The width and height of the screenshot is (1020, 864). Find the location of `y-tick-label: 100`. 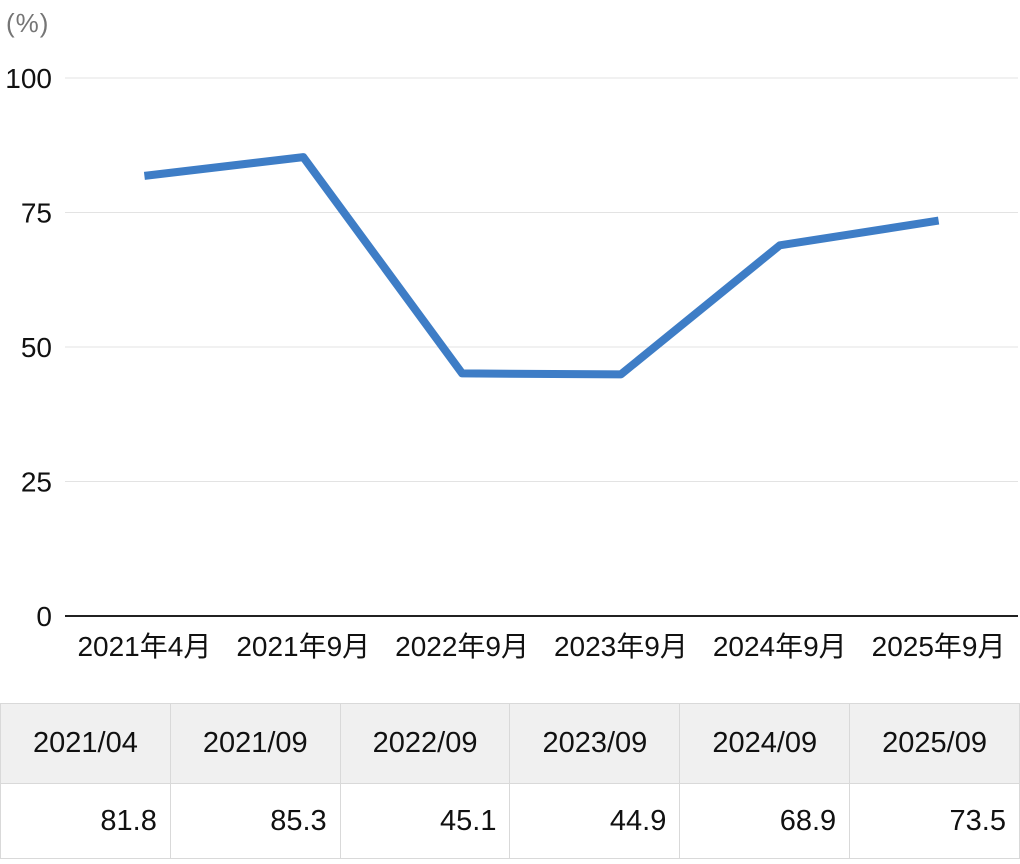

y-tick-label: 100 is located at coordinates (28, 78).